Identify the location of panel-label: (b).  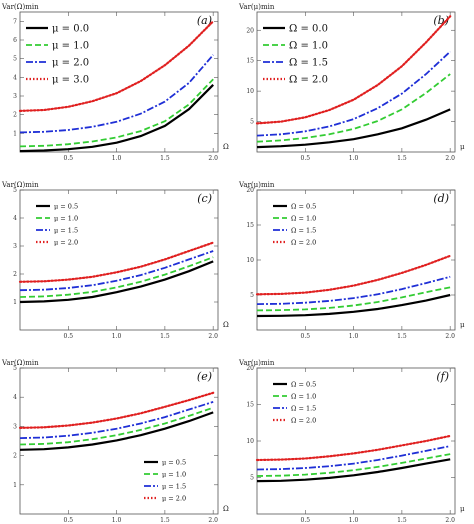
(441, 20).